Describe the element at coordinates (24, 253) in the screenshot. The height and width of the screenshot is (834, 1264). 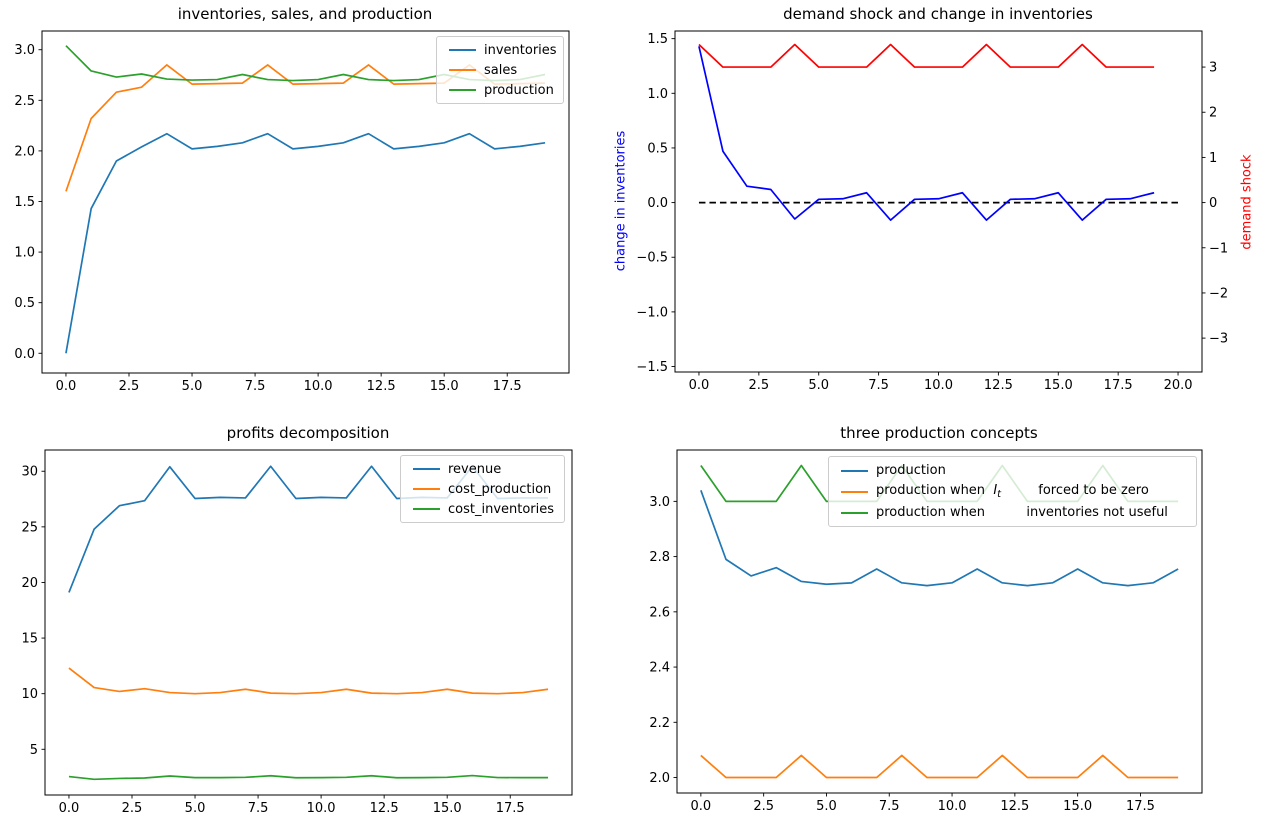
I see `y-tick-label: 1.0` at that location.